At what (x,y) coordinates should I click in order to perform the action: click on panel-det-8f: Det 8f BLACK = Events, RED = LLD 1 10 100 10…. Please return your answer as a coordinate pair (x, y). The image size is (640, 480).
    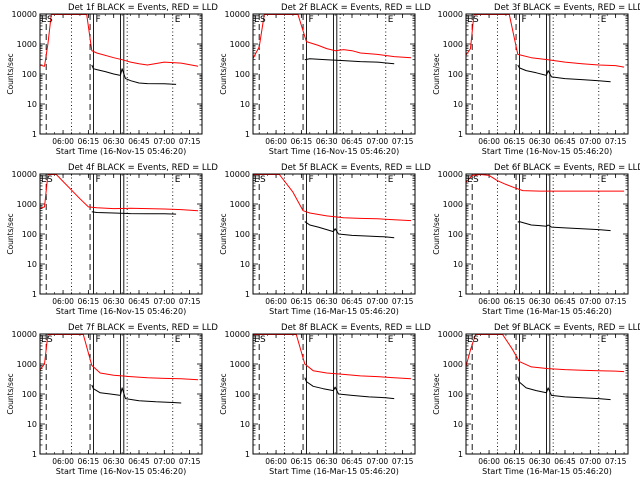
    Looking at the image, I should click on (325, 399).